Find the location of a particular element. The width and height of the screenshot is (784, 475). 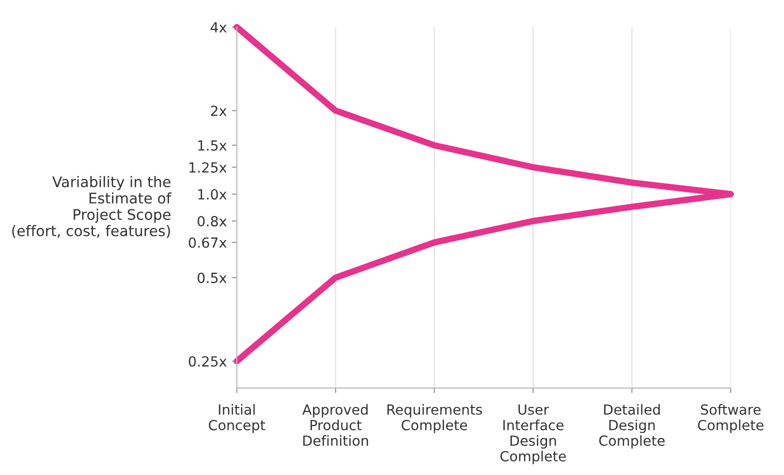

y-tick-label: 4x is located at coordinates (218, 27).